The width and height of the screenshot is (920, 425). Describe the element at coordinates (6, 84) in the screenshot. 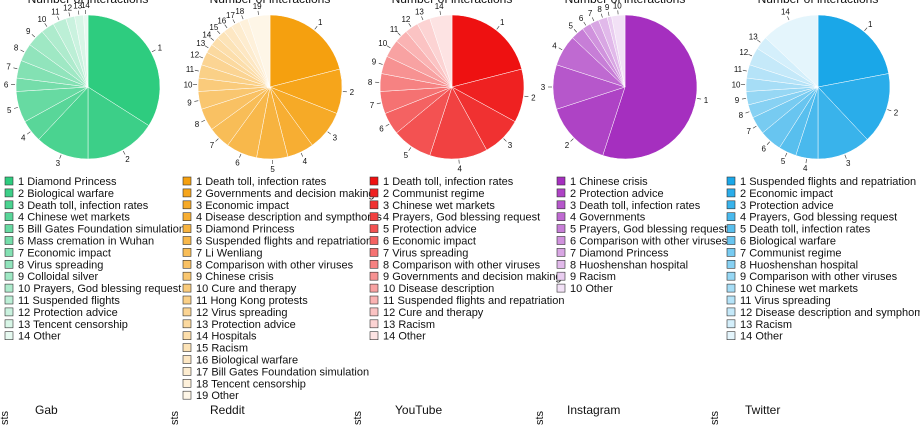

I see `slice-label: 6` at that location.